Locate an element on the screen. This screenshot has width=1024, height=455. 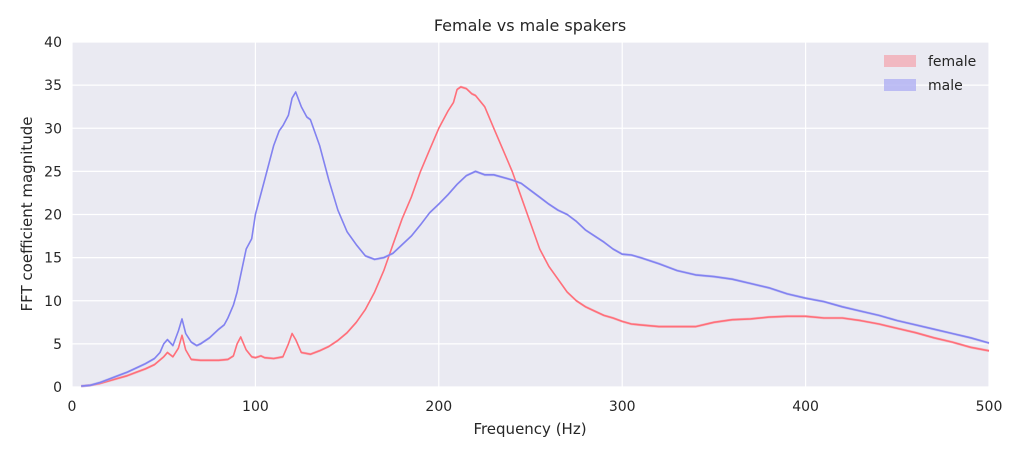
x-axis-label: Frequency (Hz) is located at coordinates (529, 429).